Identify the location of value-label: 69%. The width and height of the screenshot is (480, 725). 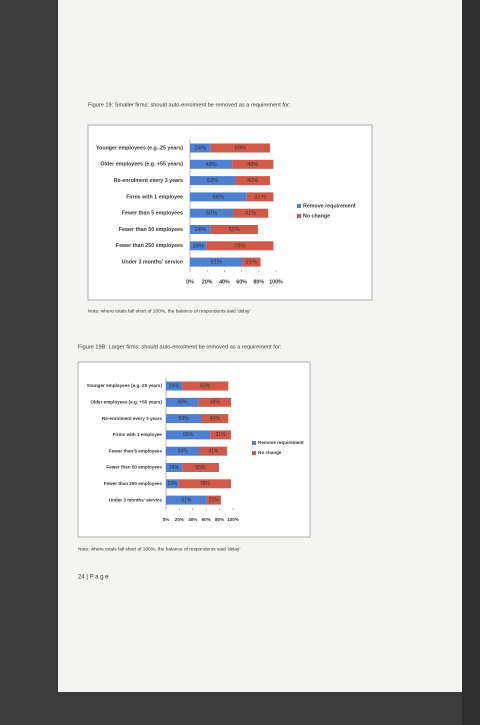
(205, 386).